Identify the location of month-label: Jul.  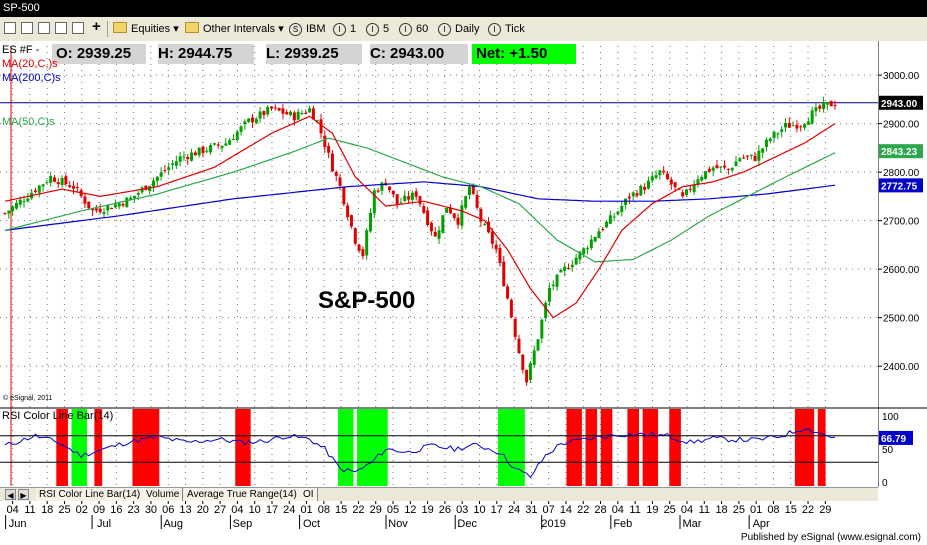
(104, 524).